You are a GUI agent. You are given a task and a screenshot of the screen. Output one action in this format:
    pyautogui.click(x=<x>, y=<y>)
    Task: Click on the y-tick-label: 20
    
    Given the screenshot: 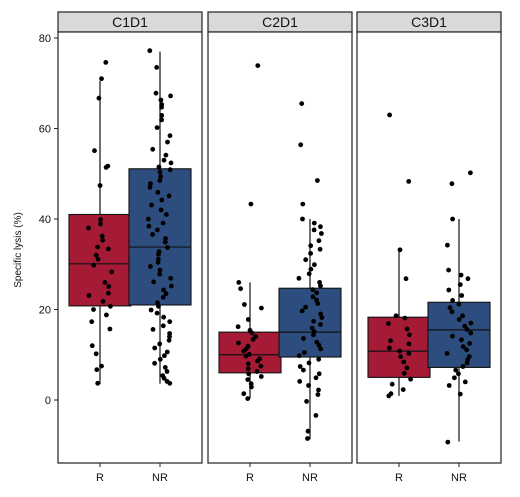 What is the action you would take?
    pyautogui.click(x=45, y=311)
    